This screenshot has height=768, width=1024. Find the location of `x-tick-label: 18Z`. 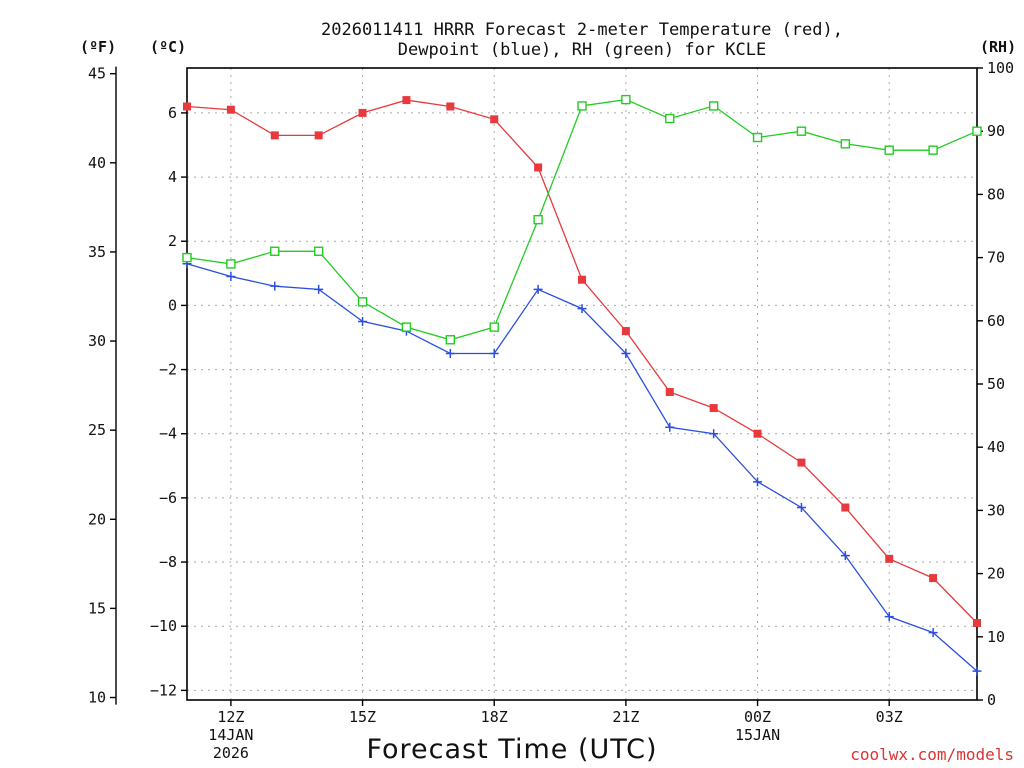

x-tick-label: 18Z is located at coordinates (494, 717).